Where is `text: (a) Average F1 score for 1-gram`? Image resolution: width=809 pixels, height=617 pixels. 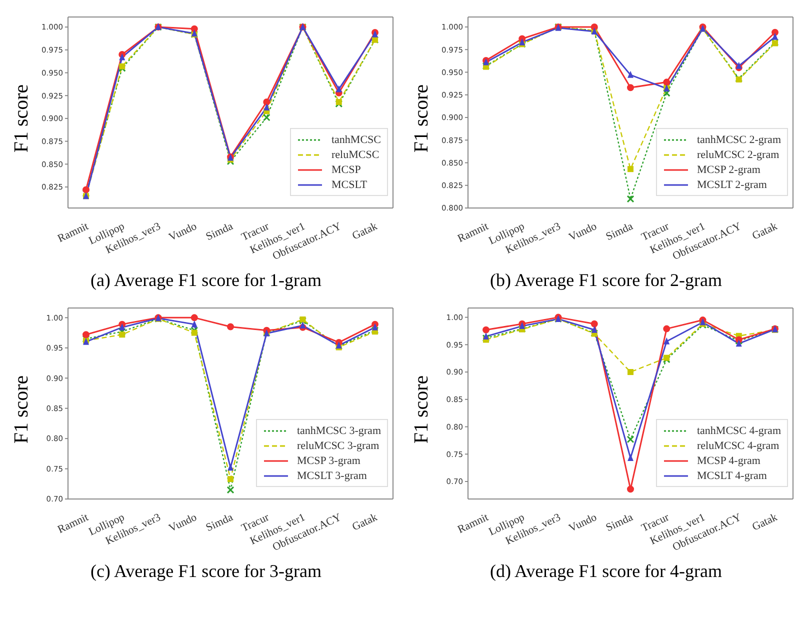
text: (a) Average F1 score for 1-gram is located at coordinates (206, 280).